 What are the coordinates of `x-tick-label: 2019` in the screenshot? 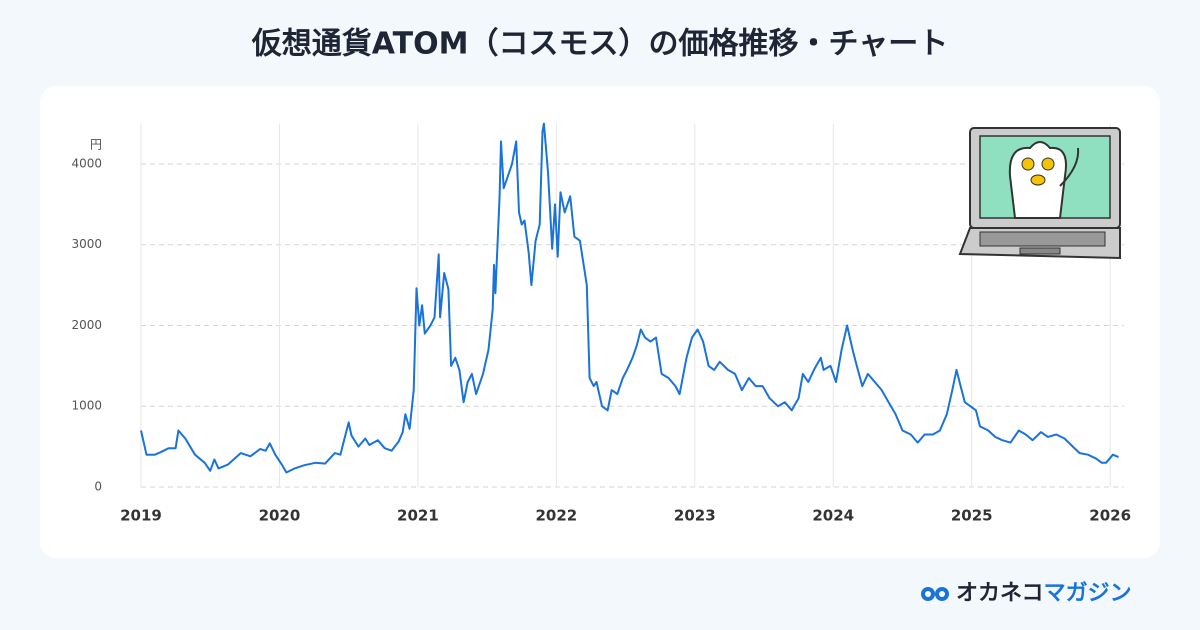 It's located at (141, 516).